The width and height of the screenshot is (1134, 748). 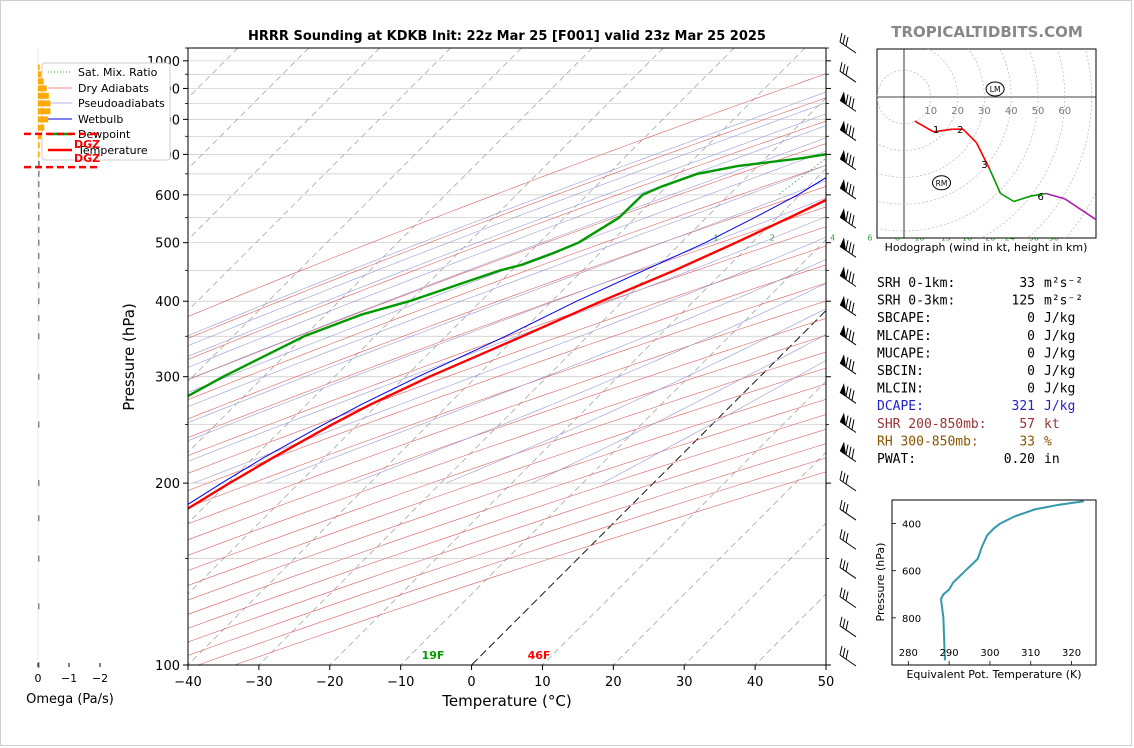 What do you see at coordinates (976, 353) in the screenshot?
I see `stat-row: MUCAPE: 0 J/kg` at bounding box center [976, 353].